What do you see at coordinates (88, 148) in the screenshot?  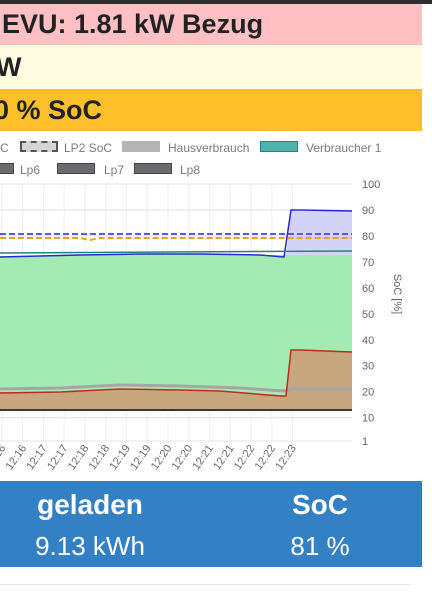 I see `legend-label-lp2-soc: LP2 SoC` at bounding box center [88, 148].